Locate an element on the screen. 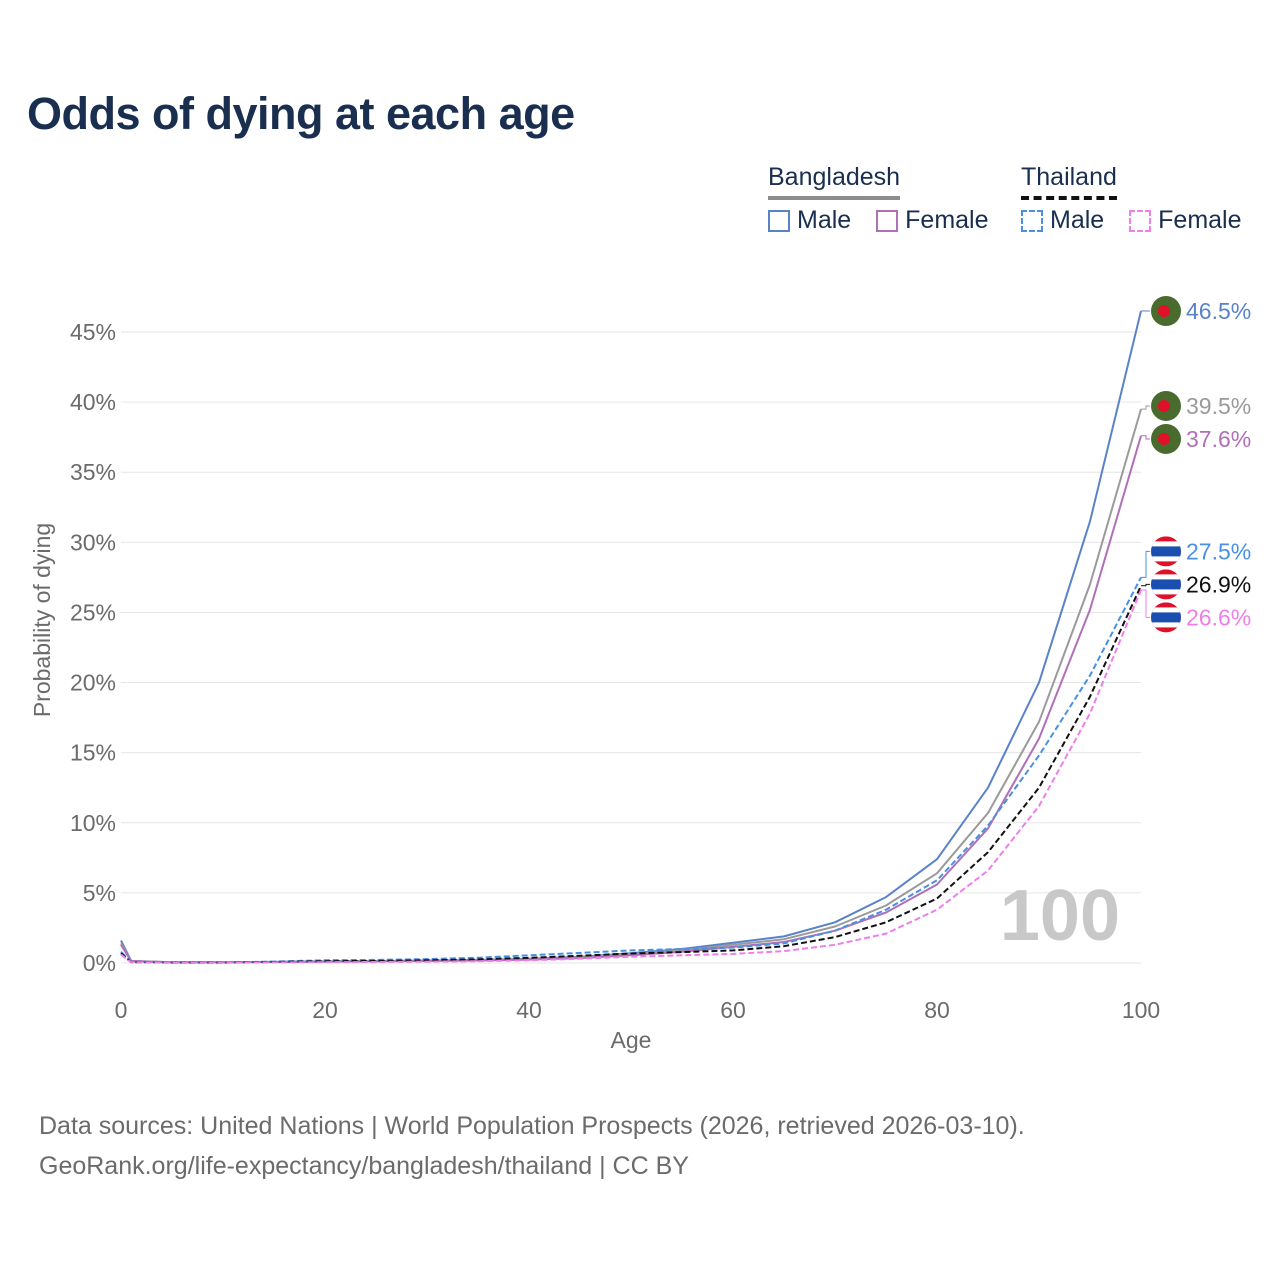 The height and width of the screenshot is (1280, 1280). legend-group-thailand: Thailand Male Female is located at coordinates (1140, 201).